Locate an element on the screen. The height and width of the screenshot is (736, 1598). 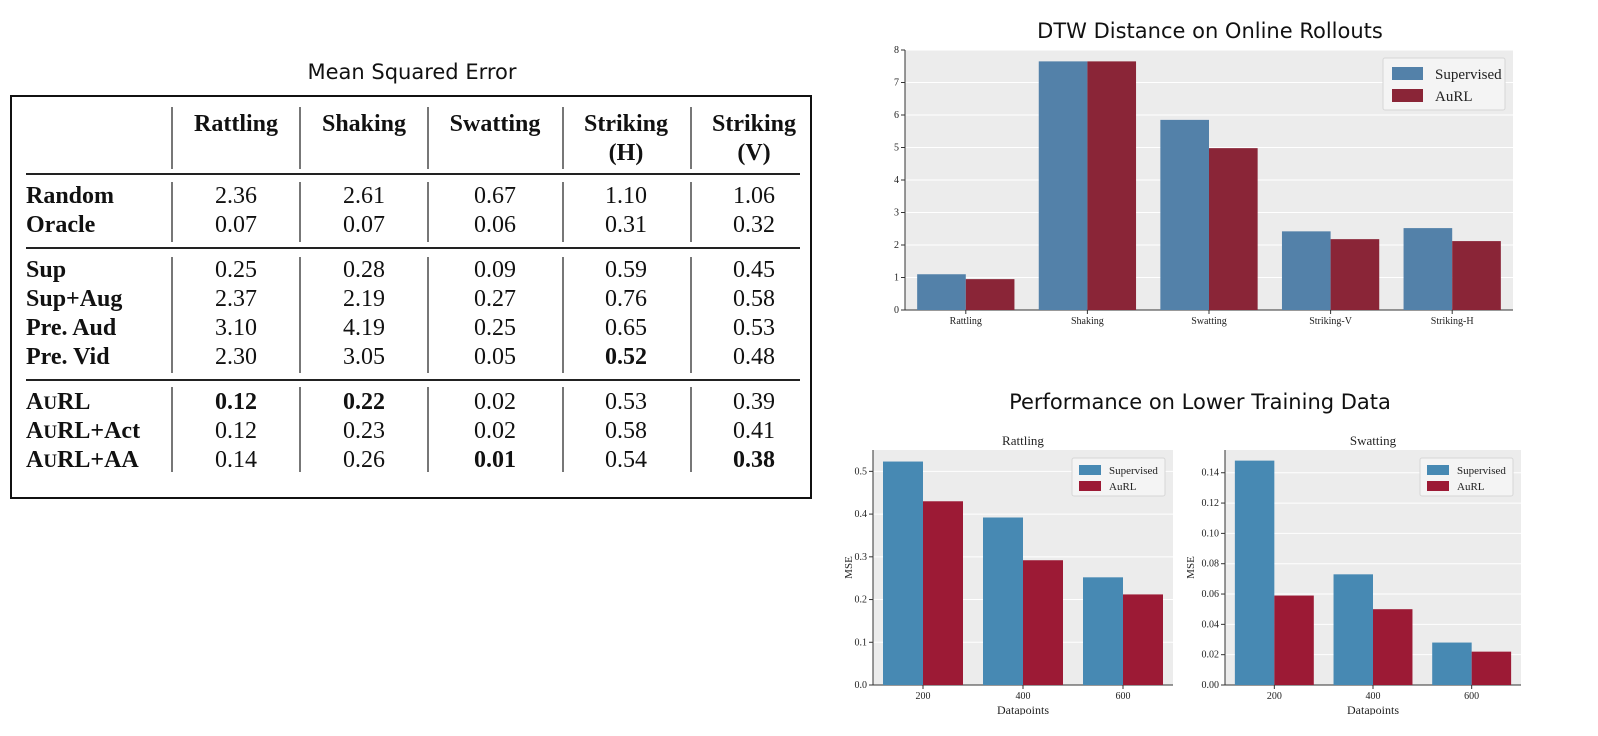
y-tick-label: 8 is located at coordinates (896, 50).